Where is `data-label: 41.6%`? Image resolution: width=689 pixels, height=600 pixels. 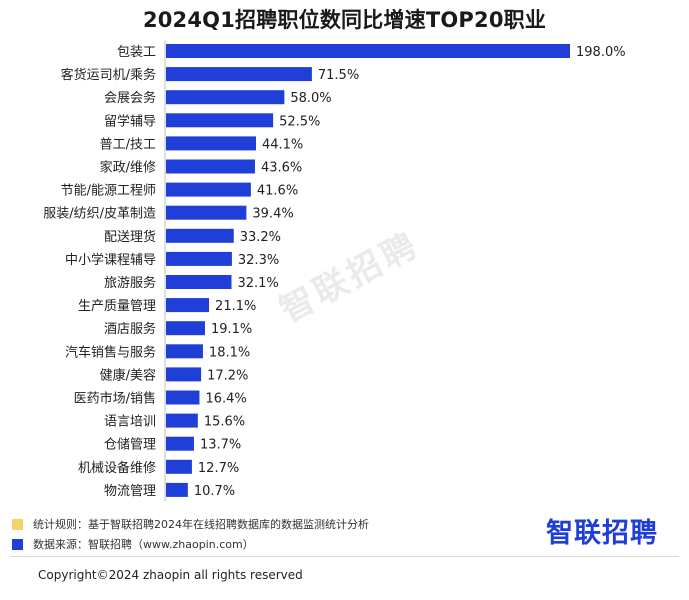 data-label: 41.6% is located at coordinates (277, 191).